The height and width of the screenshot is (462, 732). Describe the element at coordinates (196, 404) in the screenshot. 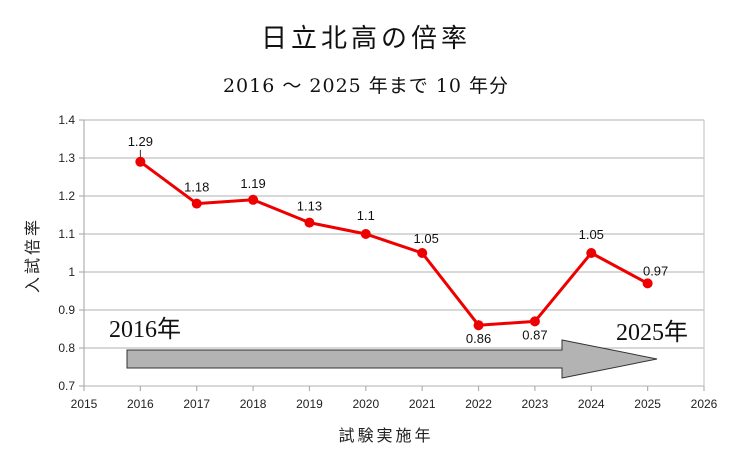

I see `x-tick-label: 2017` at that location.